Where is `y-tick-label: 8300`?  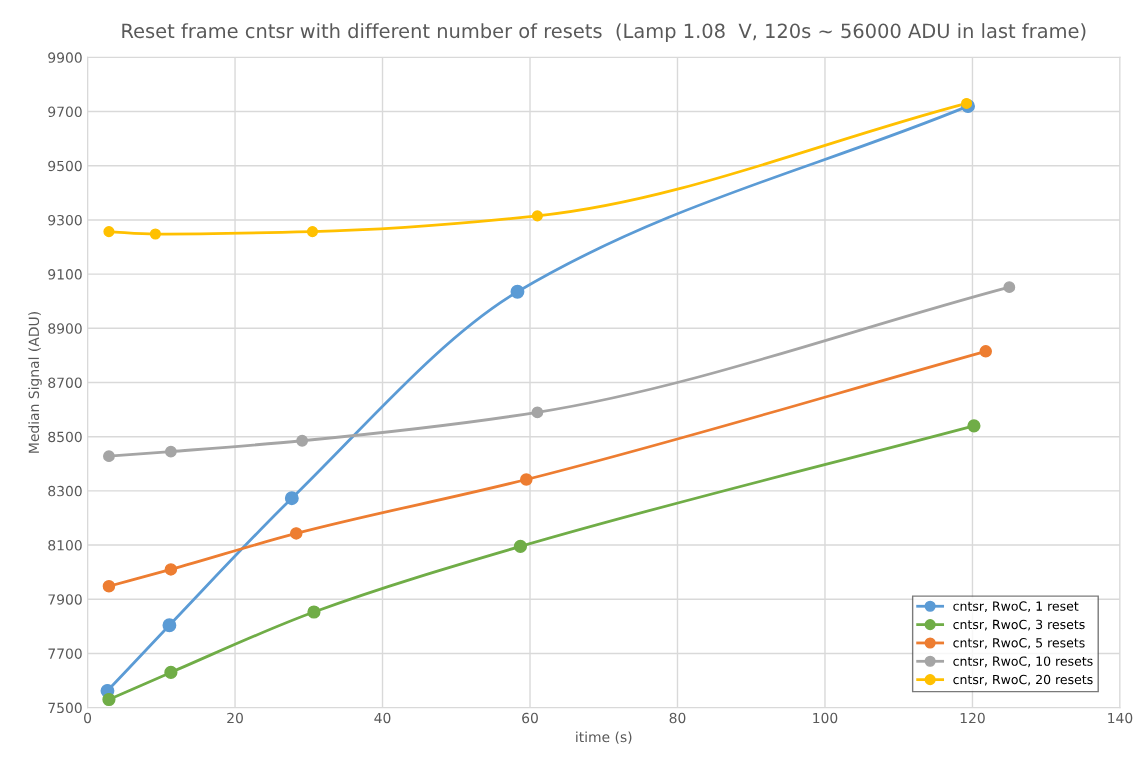 y-tick-label: 8300 is located at coordinates (65, 491).